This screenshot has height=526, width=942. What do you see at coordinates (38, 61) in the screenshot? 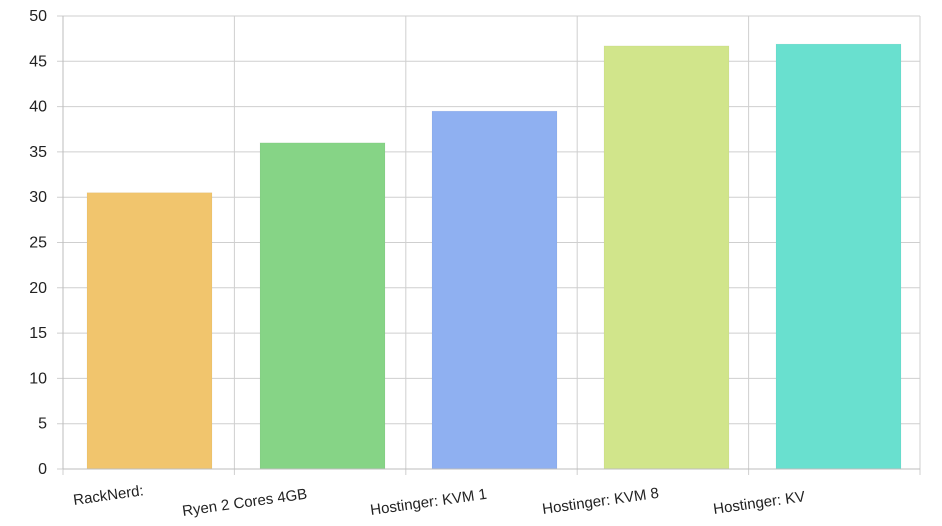
I see `y-tick-label-9: 45` at bounding box center [38, 61].